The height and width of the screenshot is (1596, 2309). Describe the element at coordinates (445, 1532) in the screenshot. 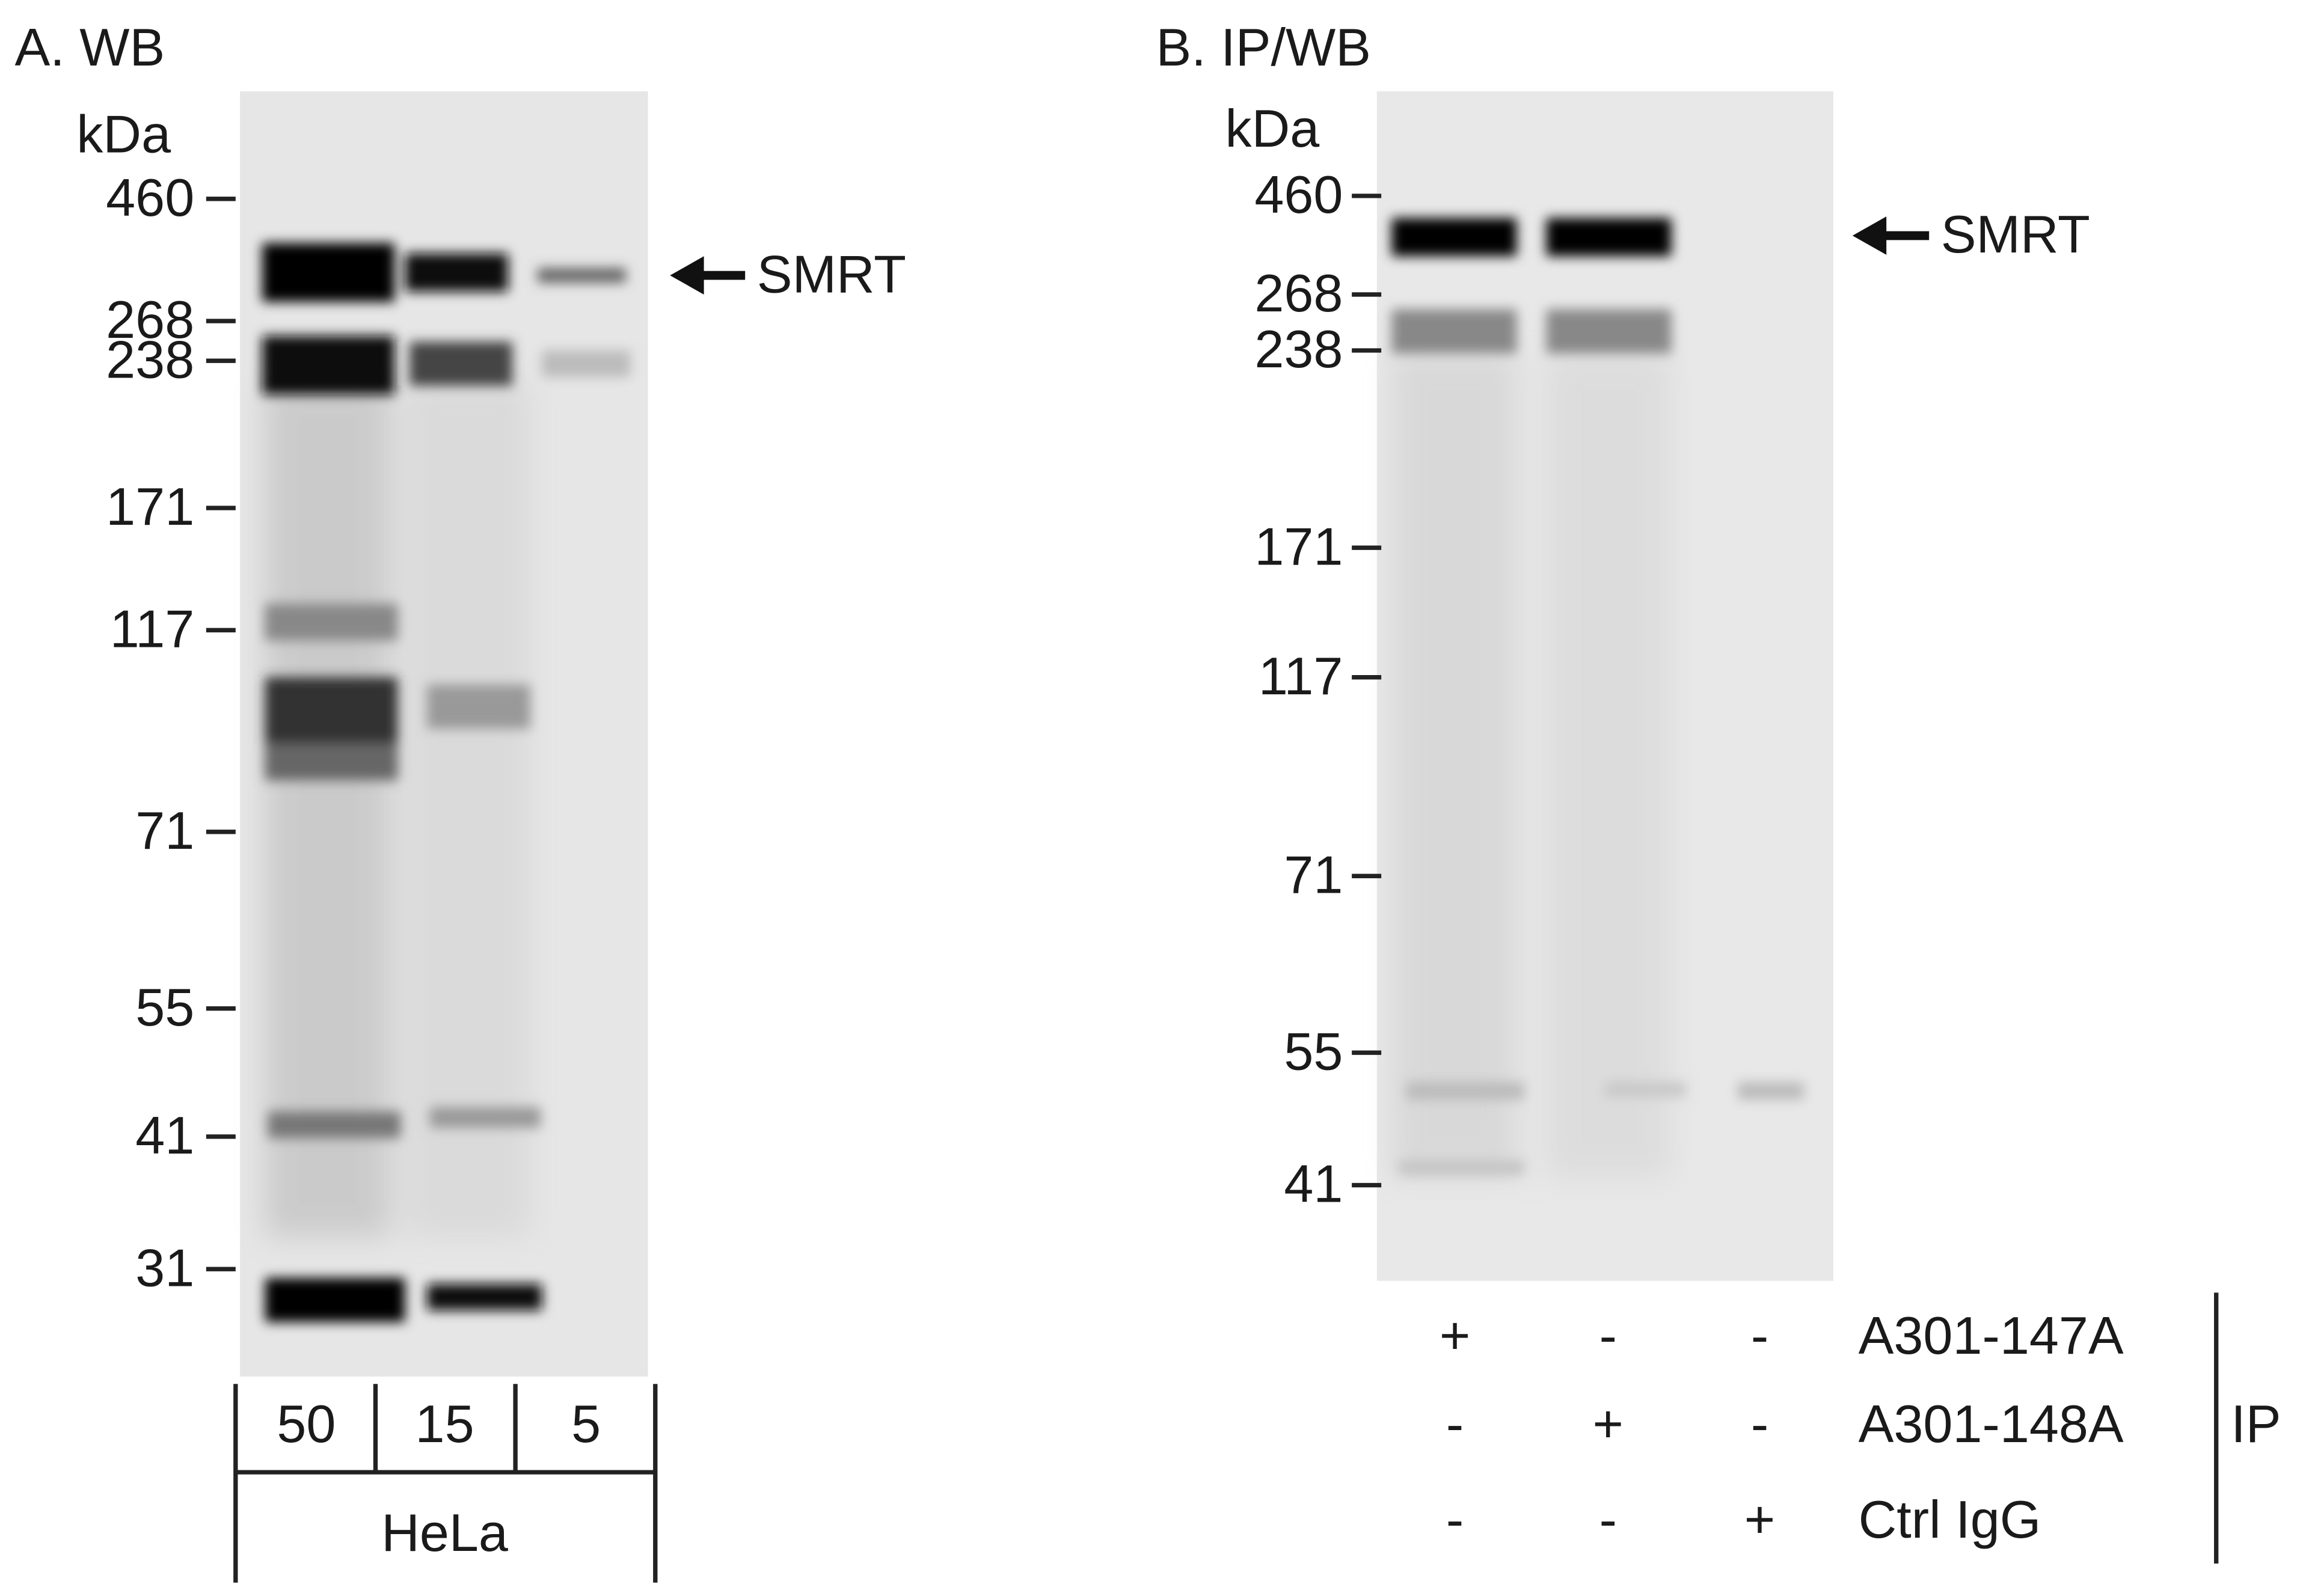

I see `sample-label: HeLa` at that location.